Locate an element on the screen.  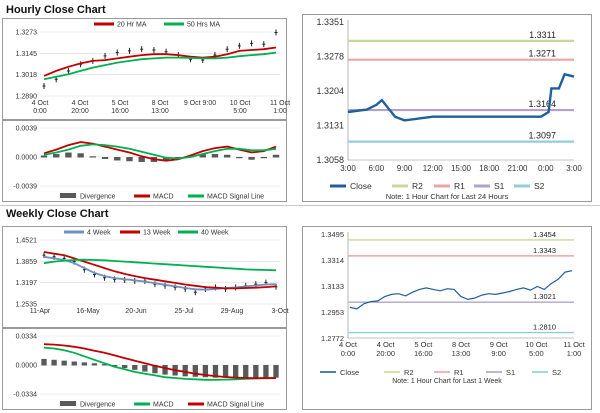
level-label-s1: 1.3164 is located at coordinates (542, 104).